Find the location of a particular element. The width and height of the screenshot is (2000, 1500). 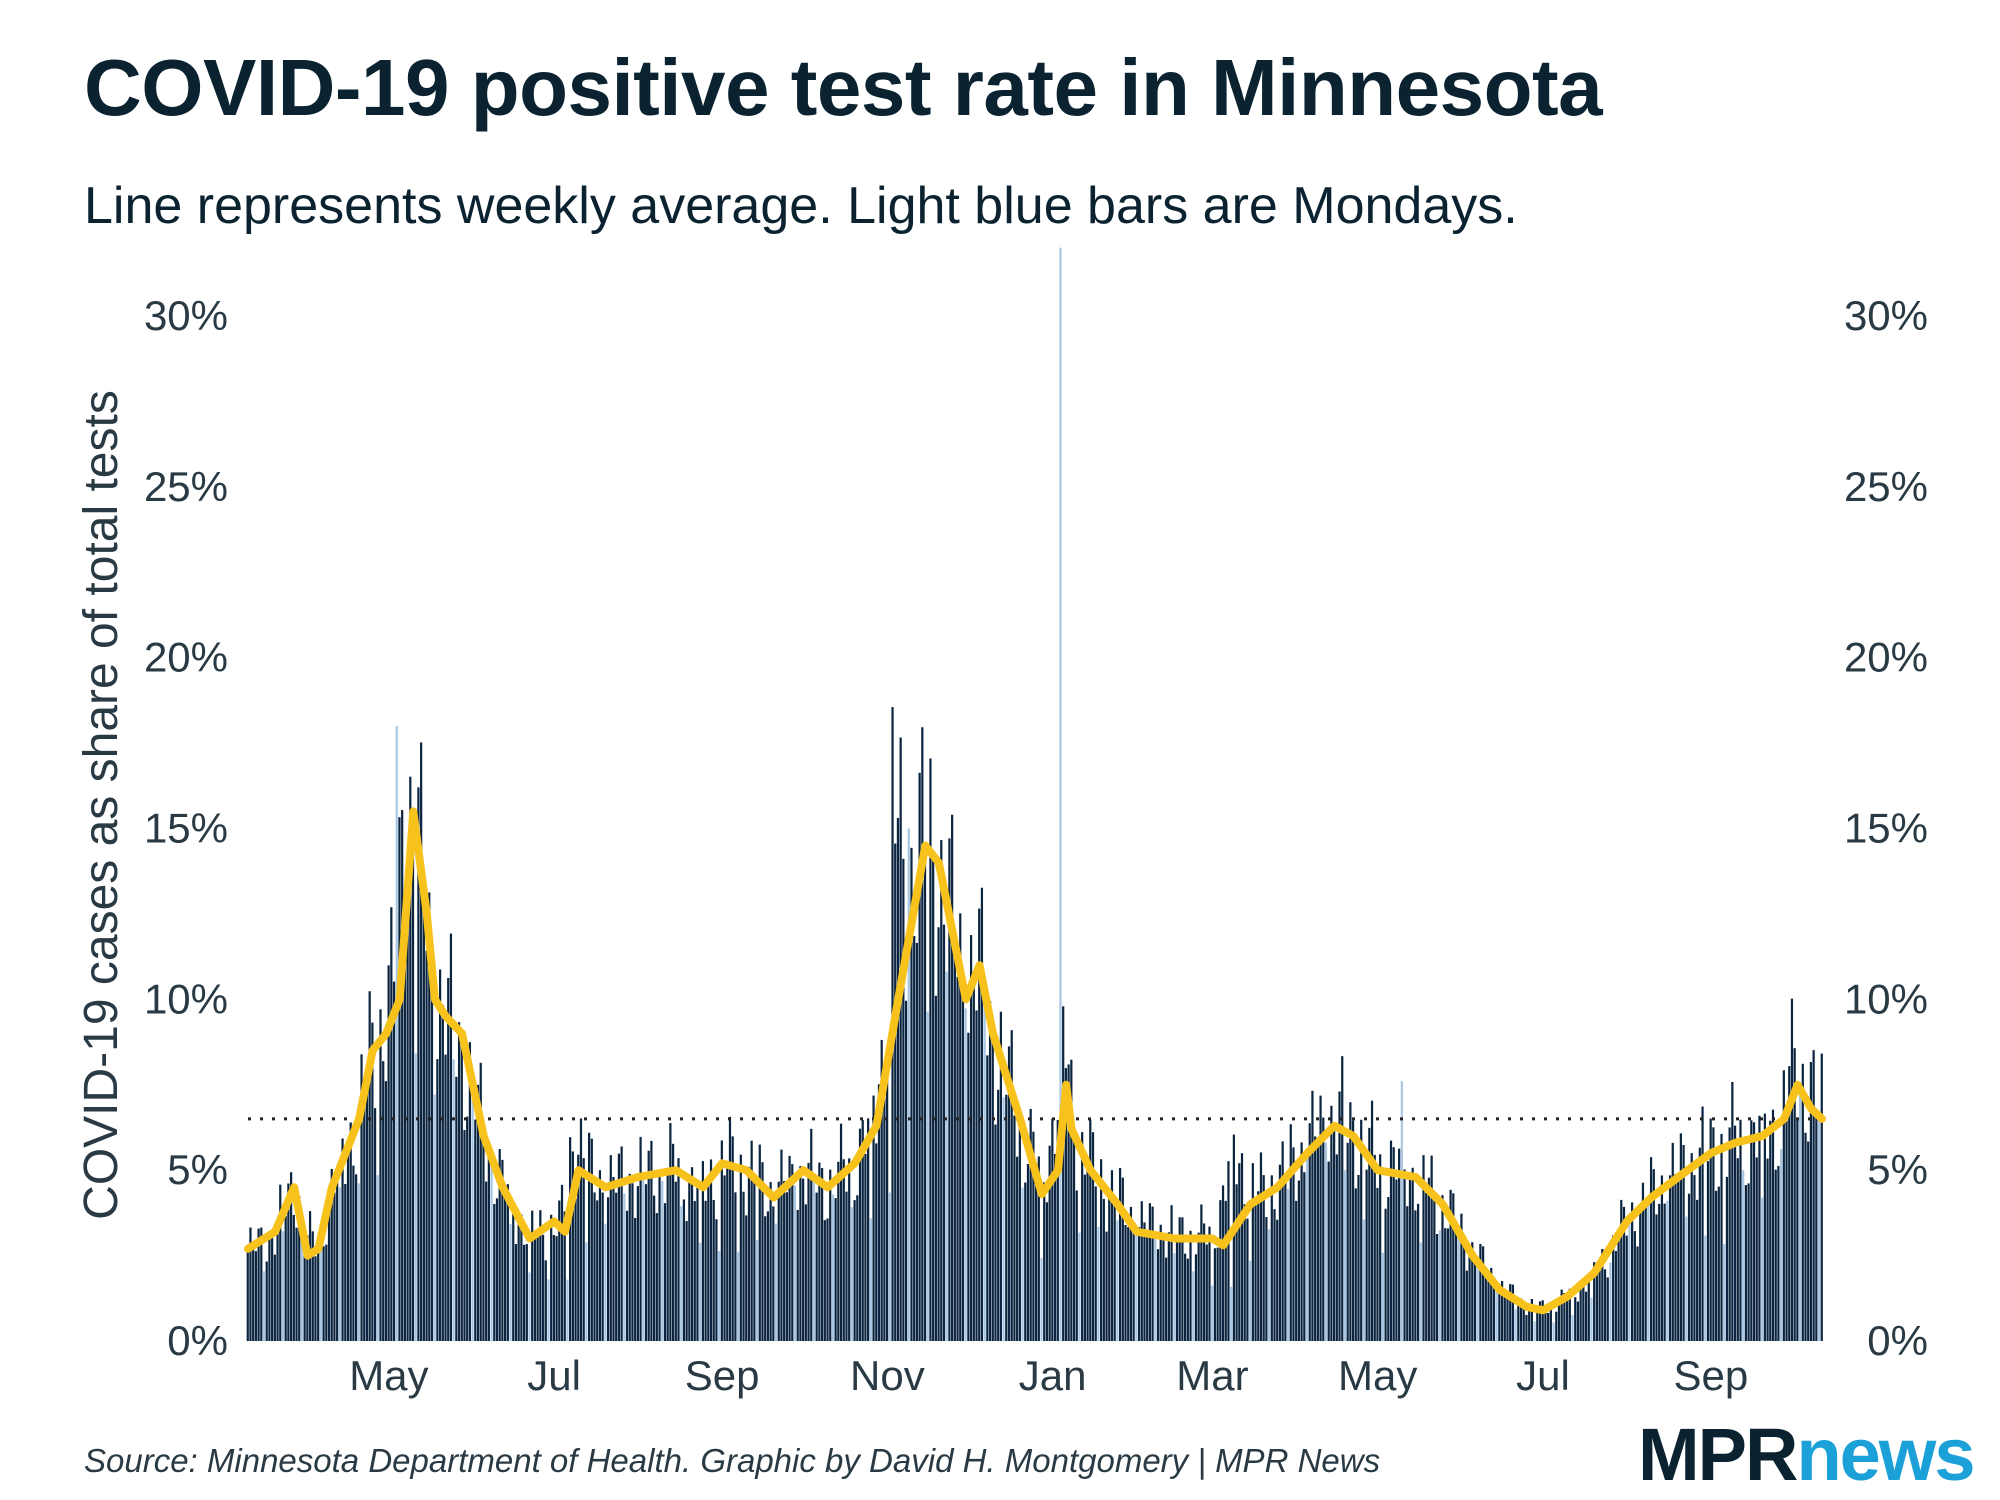

y-tick-label-left: 15% is located at coordinates (186, 828).